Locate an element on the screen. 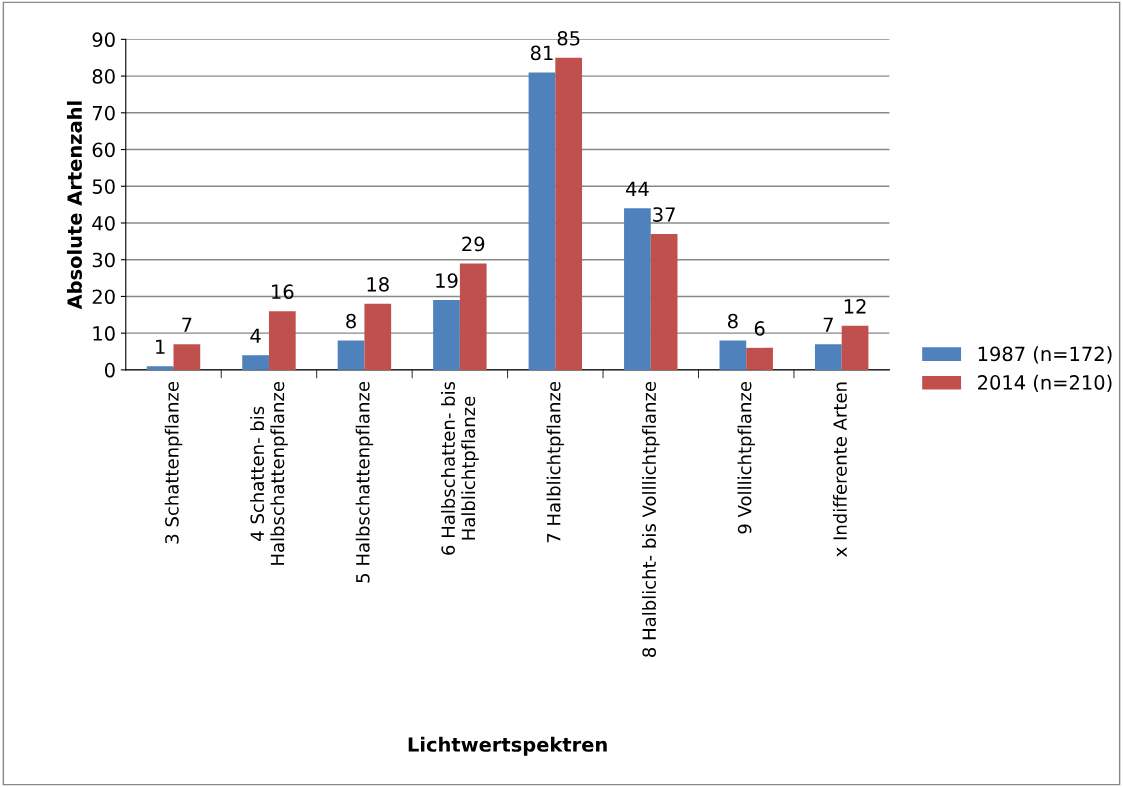 Image resolution: width=1123 pixels, height=787 pixels. data-label: 44 is located at coordinates (637, 188).